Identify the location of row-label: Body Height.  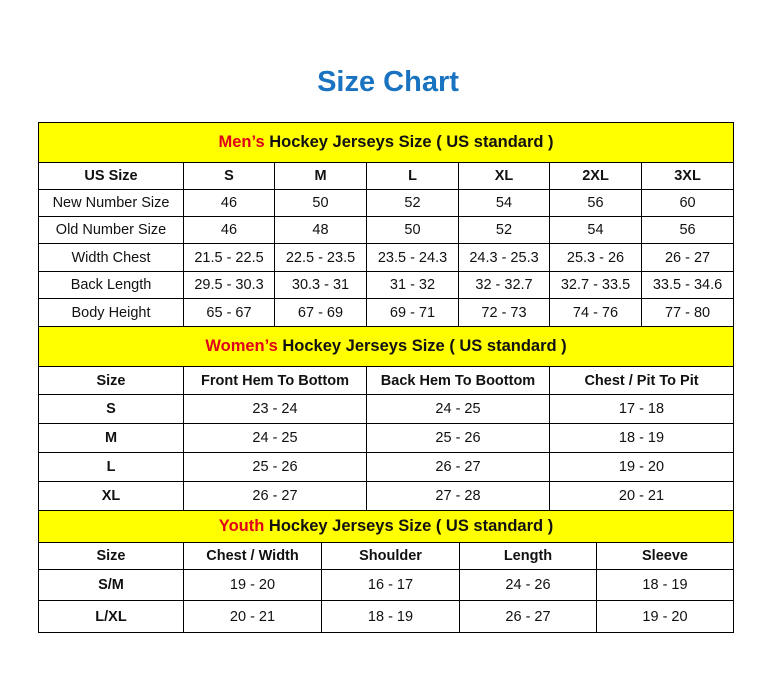
(111, 312).